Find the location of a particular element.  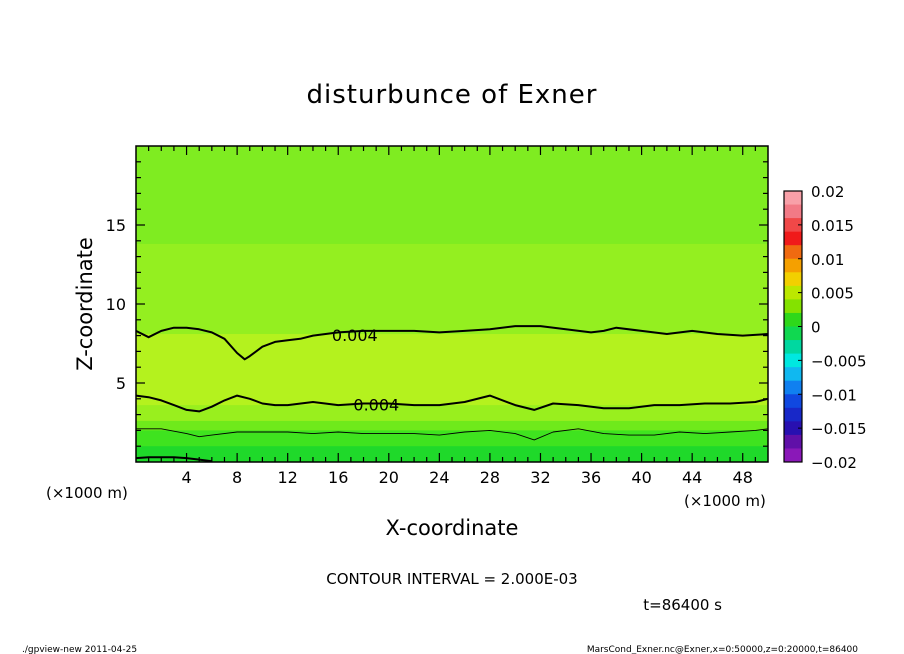

y-tick-label-10: 10 is located at coordinates (116, 304).